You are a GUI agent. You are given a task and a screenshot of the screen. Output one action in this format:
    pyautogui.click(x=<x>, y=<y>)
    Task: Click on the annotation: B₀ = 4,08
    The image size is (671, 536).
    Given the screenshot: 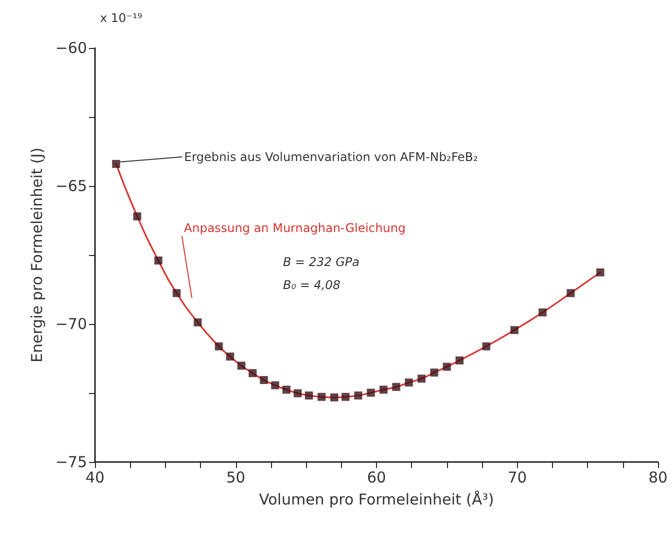 What is the action you would take?
    pyautogui.click(x=312, y=285)
    